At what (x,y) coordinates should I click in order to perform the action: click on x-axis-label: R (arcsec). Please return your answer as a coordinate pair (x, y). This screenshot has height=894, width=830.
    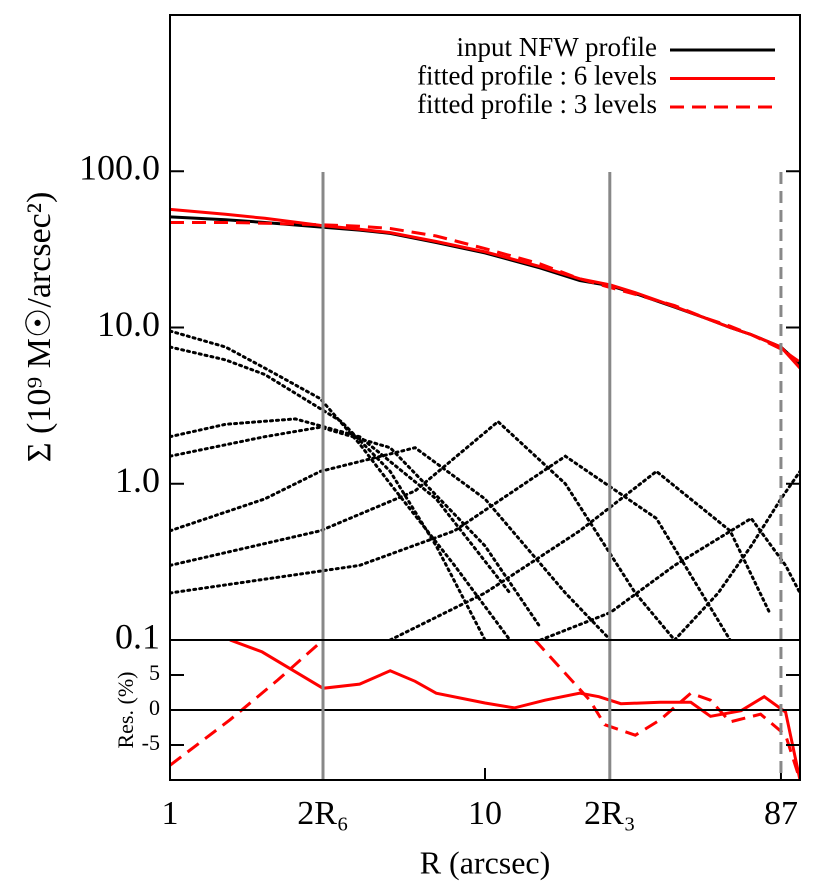
    Looking at the image, I should click on (485, 862).